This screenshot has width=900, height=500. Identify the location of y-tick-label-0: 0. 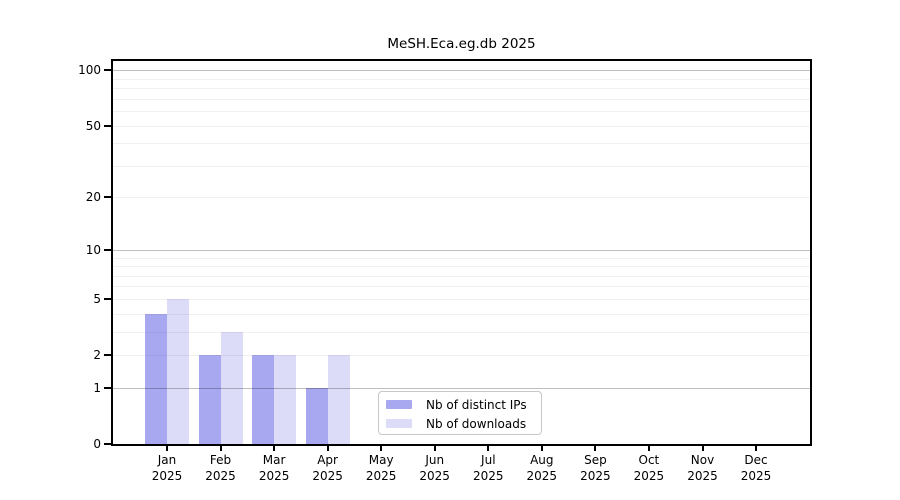
(97, 444).